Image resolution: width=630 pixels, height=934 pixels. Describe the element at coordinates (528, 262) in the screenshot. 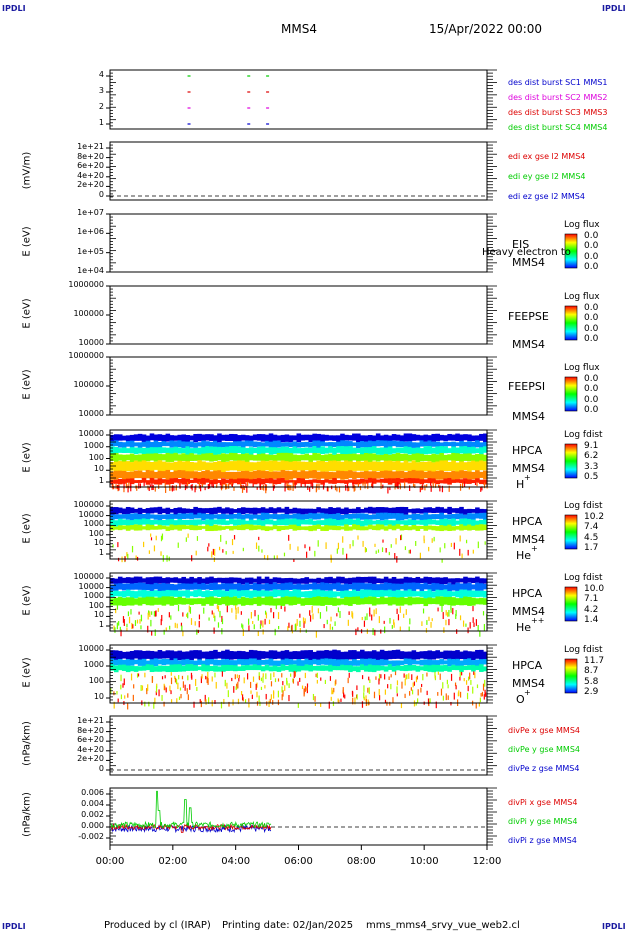

I see `spacecraft-label: MMS4` at that location.